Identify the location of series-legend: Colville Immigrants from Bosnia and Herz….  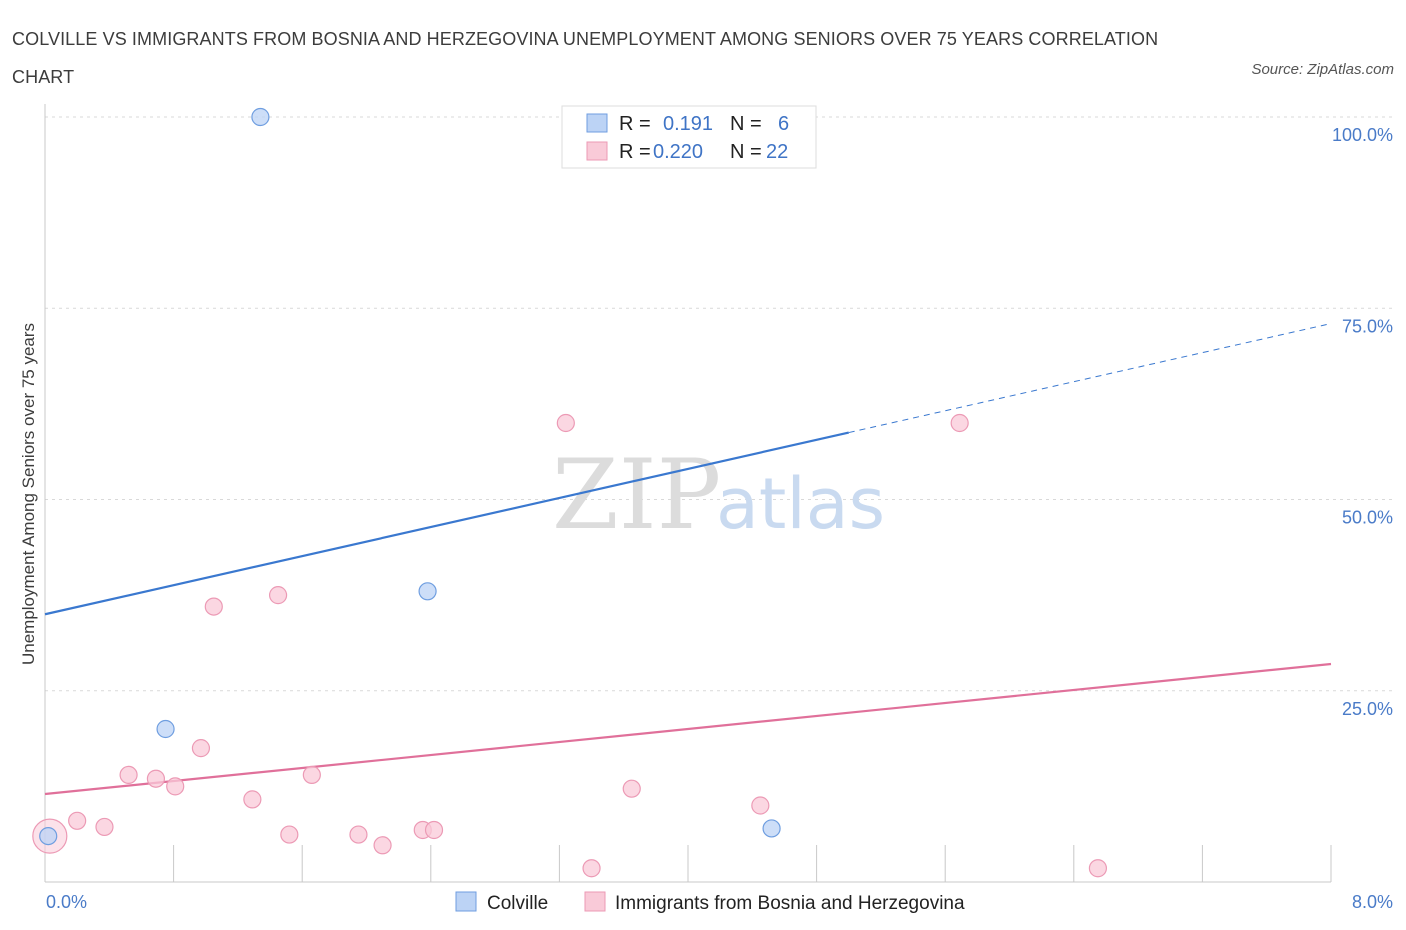
(710, 902).